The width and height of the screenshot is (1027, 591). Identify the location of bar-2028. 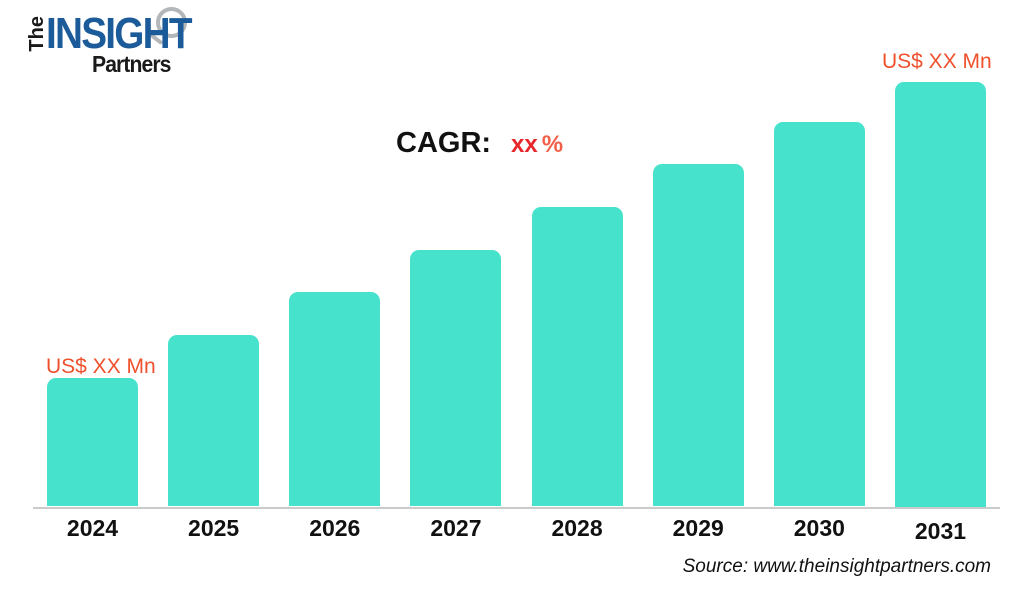
(577, 356).